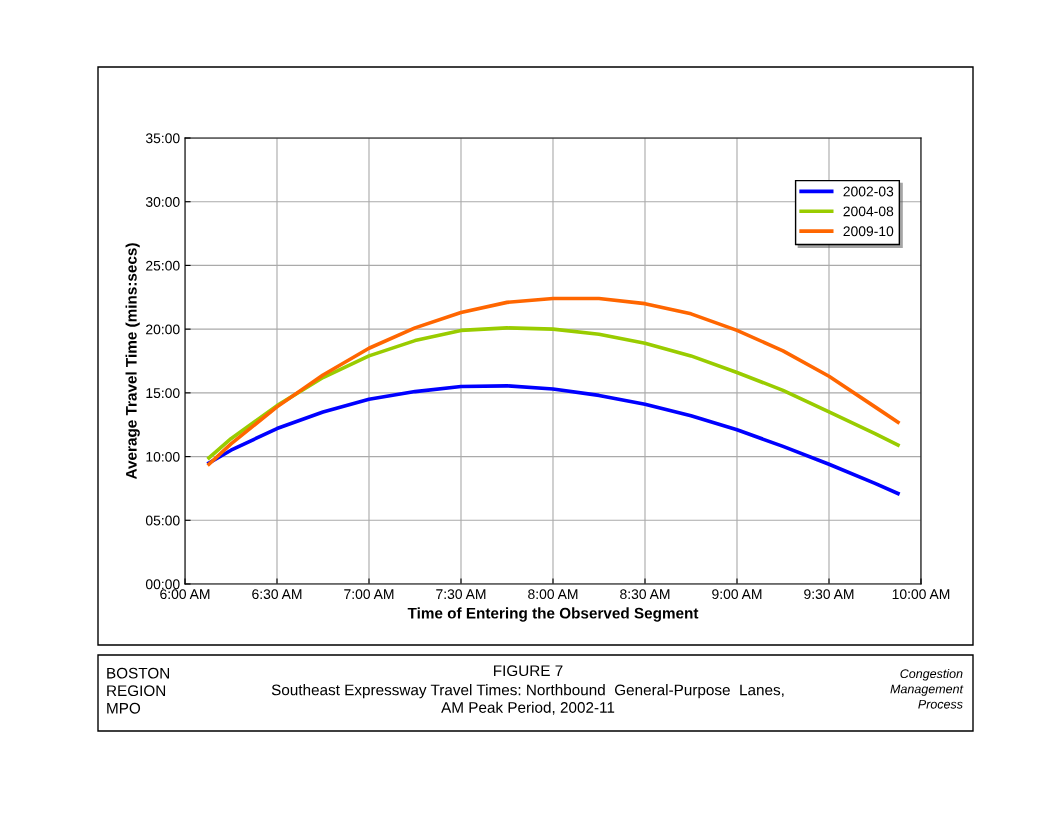 The height and width of the screenshot is (816, 1056). What do you see at coordinates (163, 393) in the screenshot?
I see `y-tick-label: 15:00` at bounding box center [163, 393].